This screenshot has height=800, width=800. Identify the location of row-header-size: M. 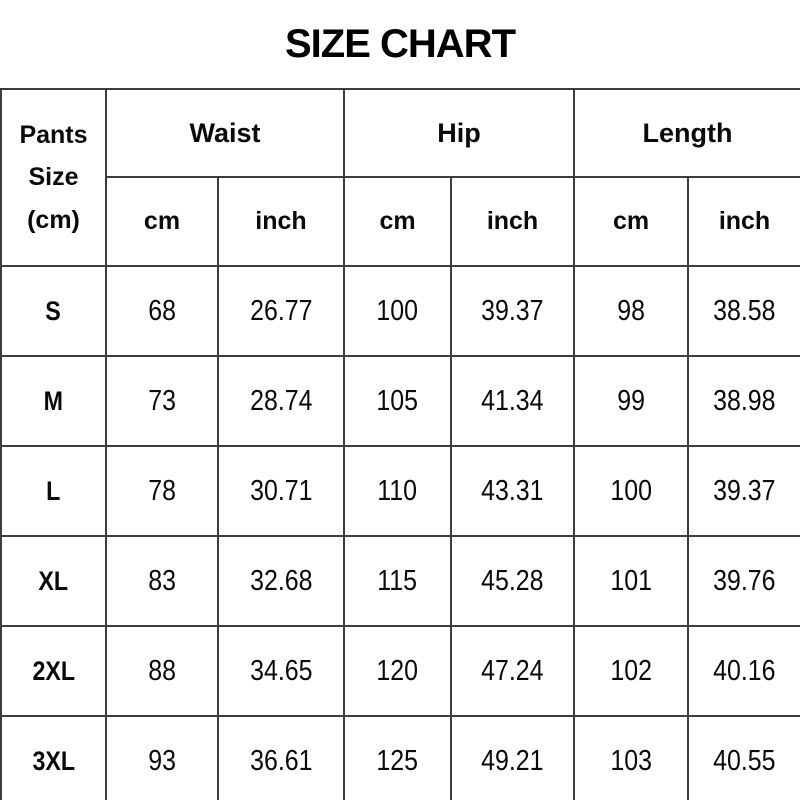
(53, 401).